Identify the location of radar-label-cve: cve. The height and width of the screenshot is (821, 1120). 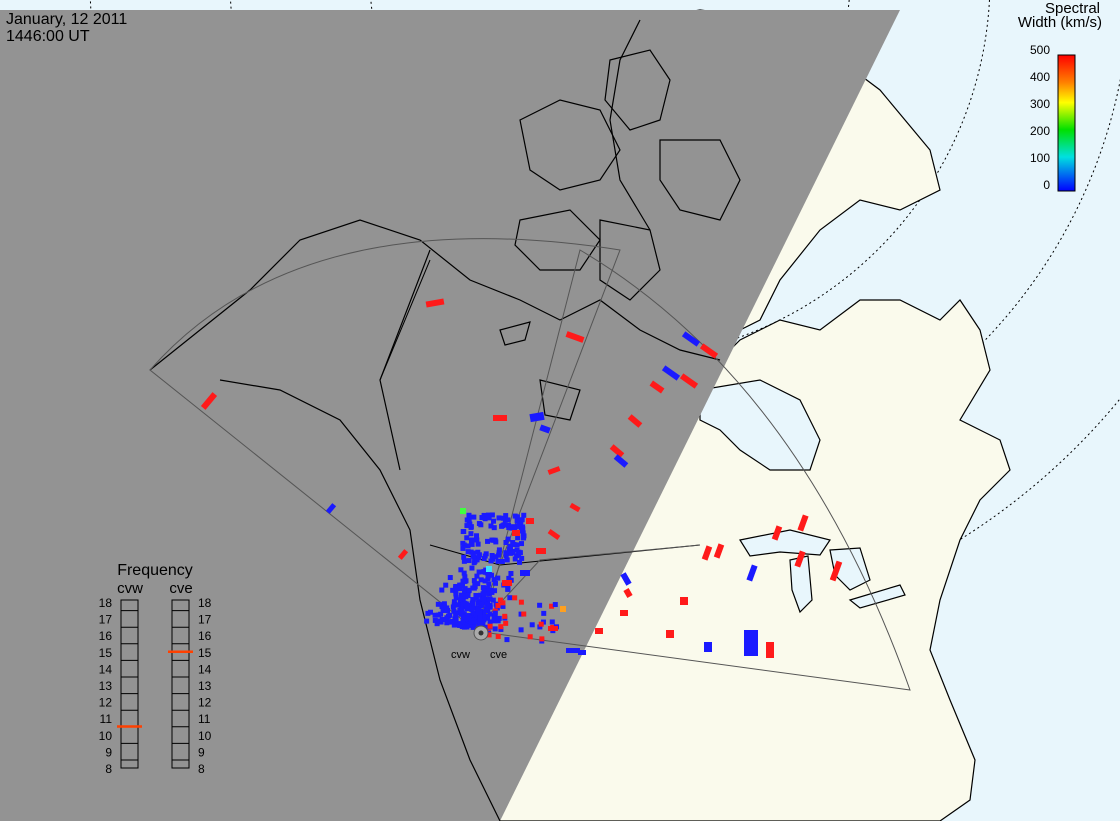
(498, 655).